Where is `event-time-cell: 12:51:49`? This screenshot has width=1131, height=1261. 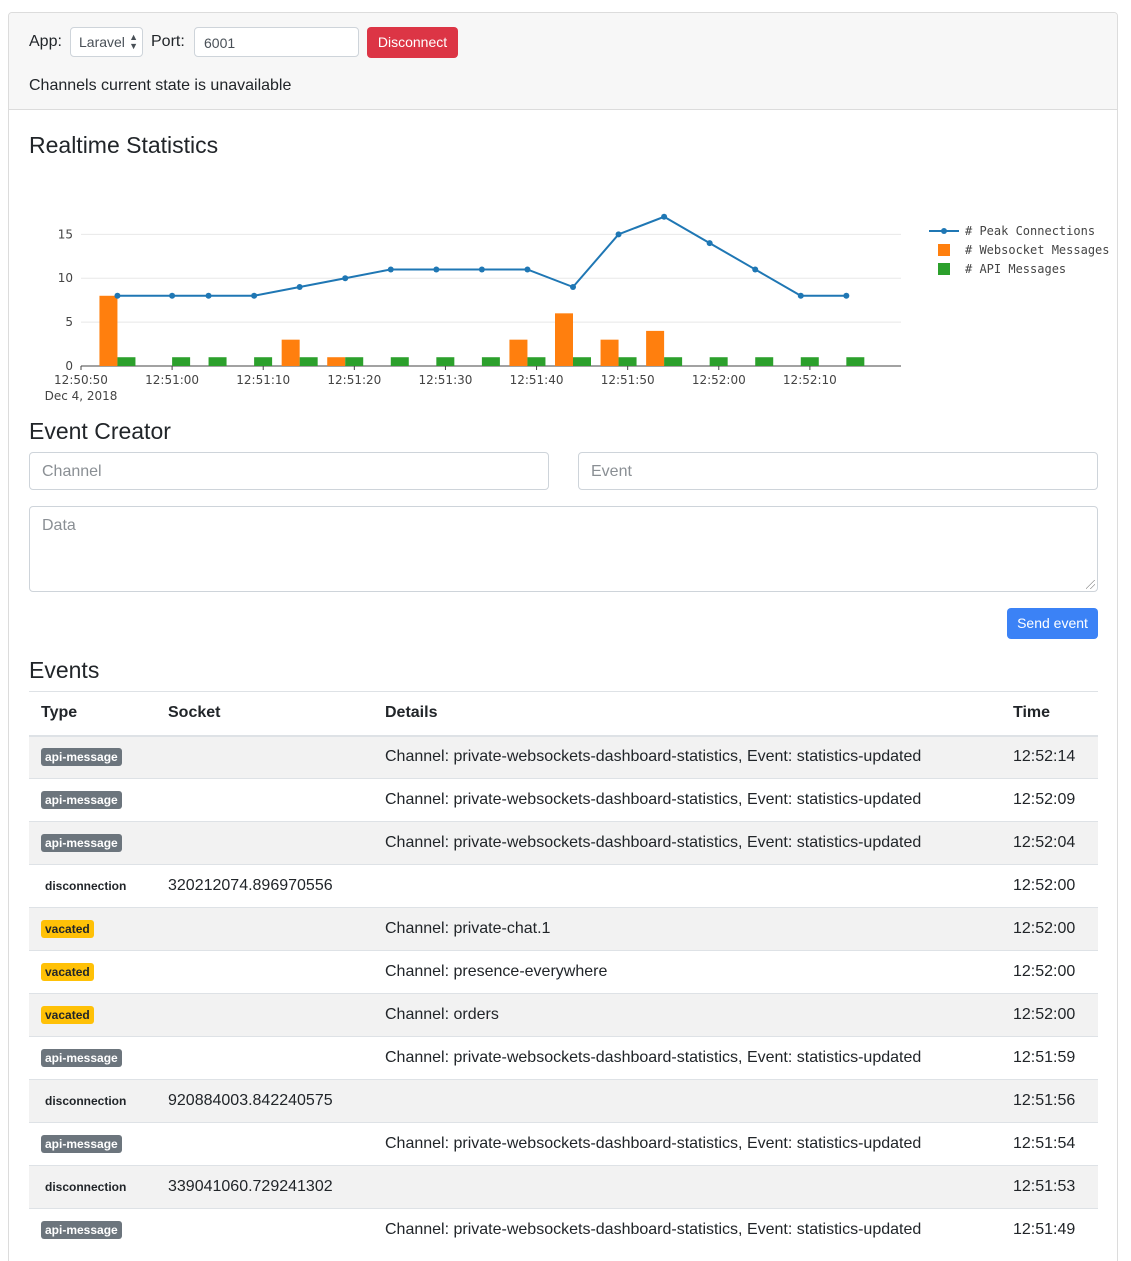 event-time-cell: 12:51:49 is located at coordinates (1049, 1230).